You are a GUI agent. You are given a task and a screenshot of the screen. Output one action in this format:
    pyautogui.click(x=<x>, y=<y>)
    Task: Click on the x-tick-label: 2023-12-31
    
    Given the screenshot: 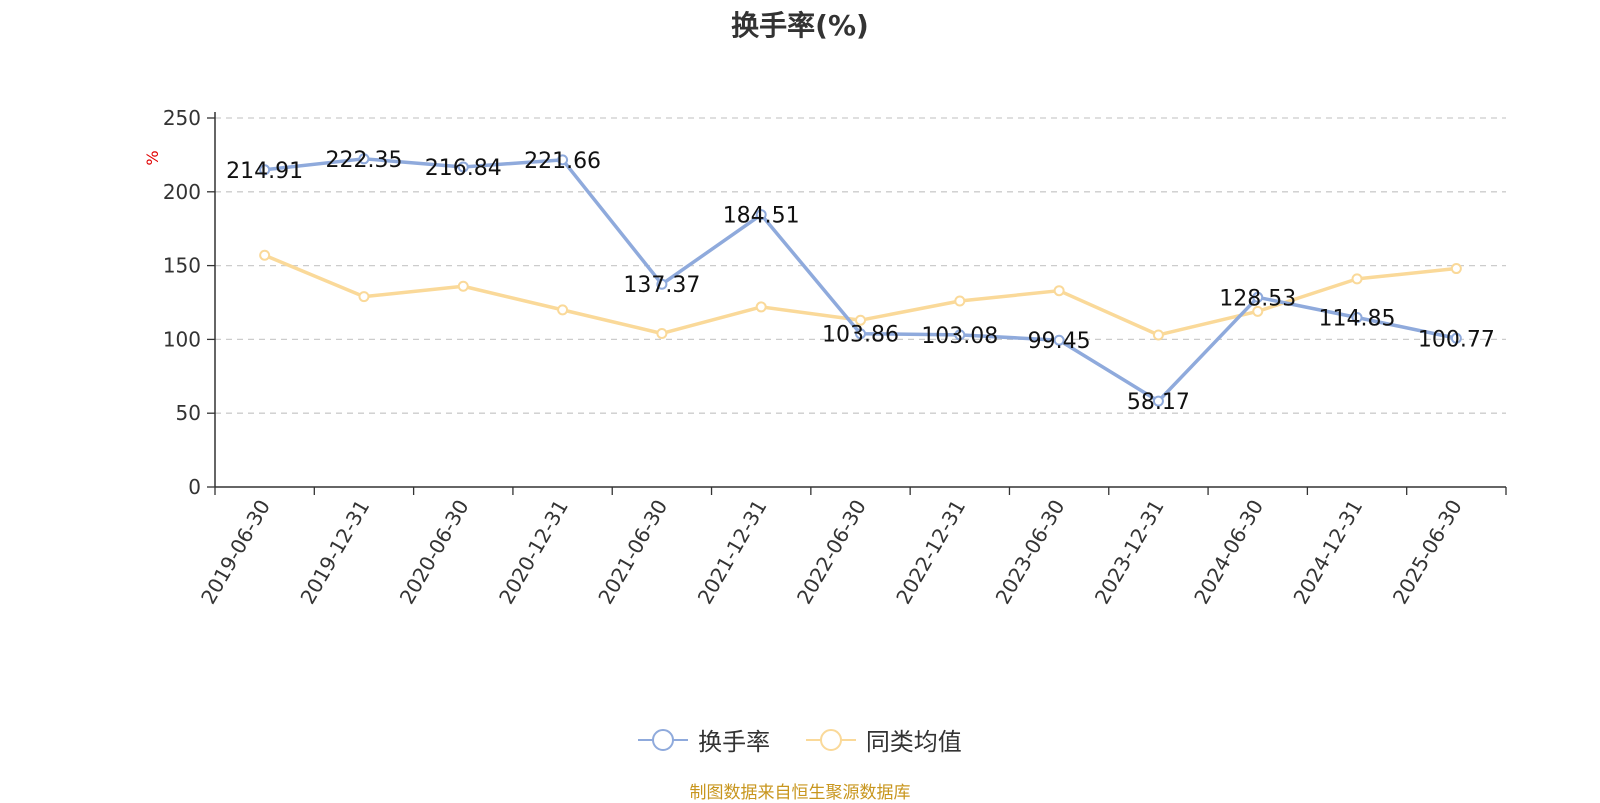 What is the action you would take?
    pyautogui.click(x=1129, y=552)
    